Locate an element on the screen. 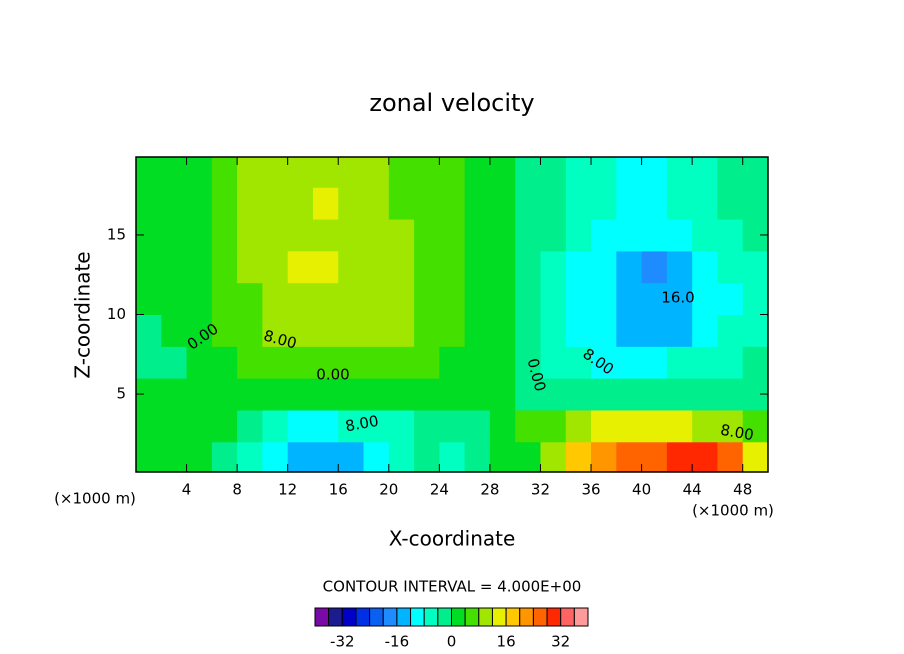 The height and width of the screenshot is (654, 904). x-tick-label: 44 is located at coordinates (692, 490).